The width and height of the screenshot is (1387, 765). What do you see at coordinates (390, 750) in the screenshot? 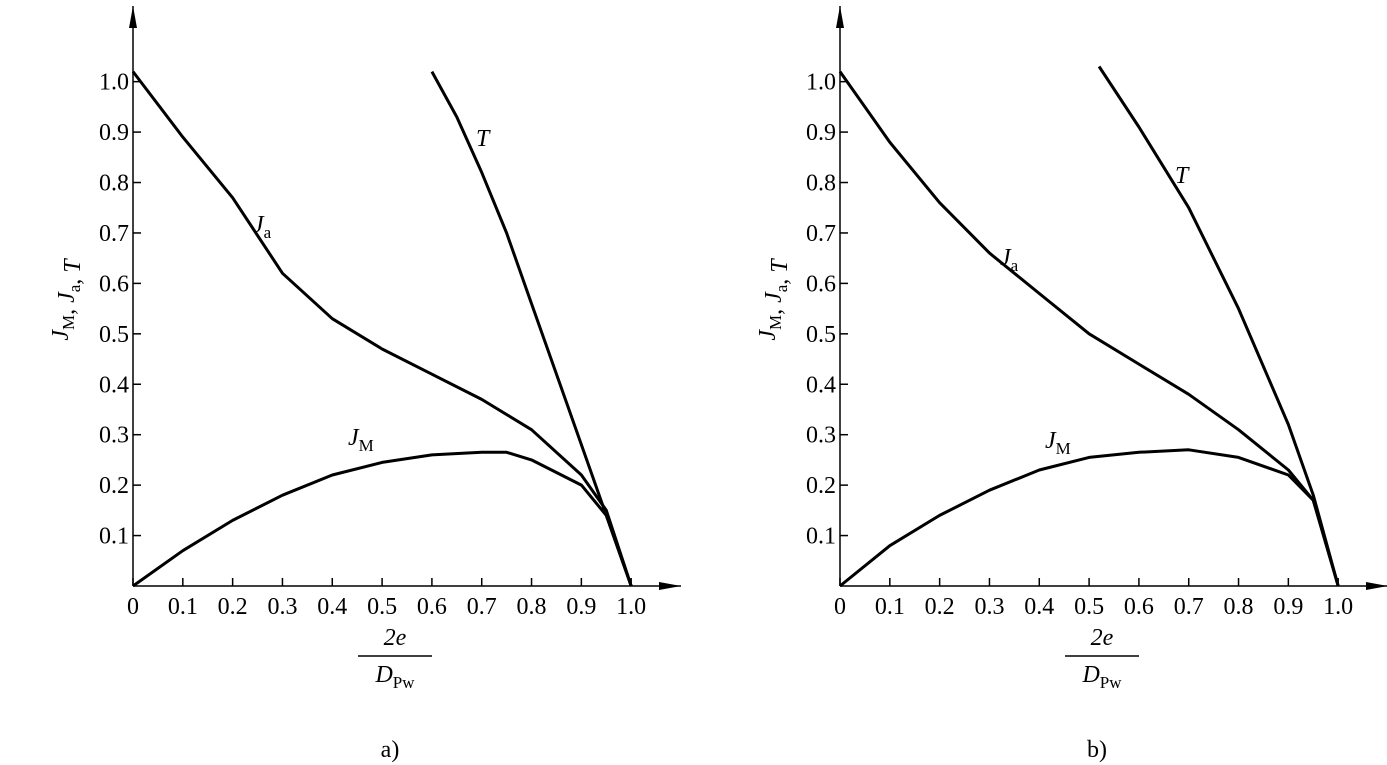
I see `panel-caption: a)` at bounding box center [390, 750].